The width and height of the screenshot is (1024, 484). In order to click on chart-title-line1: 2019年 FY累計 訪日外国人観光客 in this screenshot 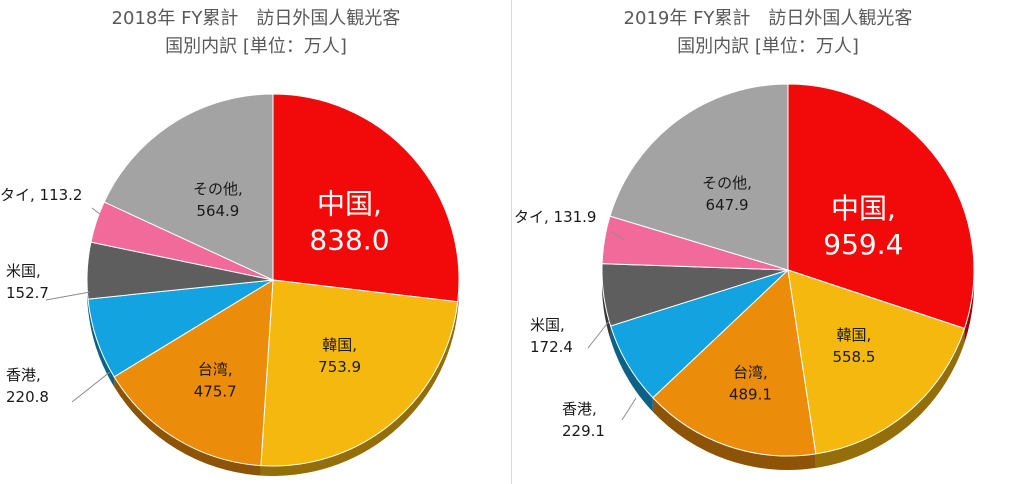, I will do `click(768, 18)`.